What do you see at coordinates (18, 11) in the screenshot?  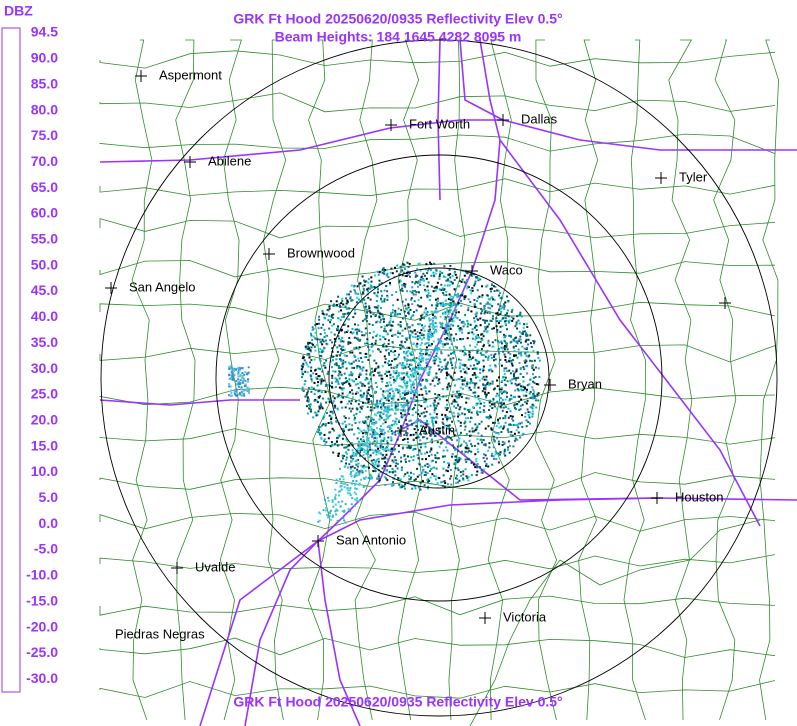 I see `legend-unit: DBZ` at bounding box center [18, 11].